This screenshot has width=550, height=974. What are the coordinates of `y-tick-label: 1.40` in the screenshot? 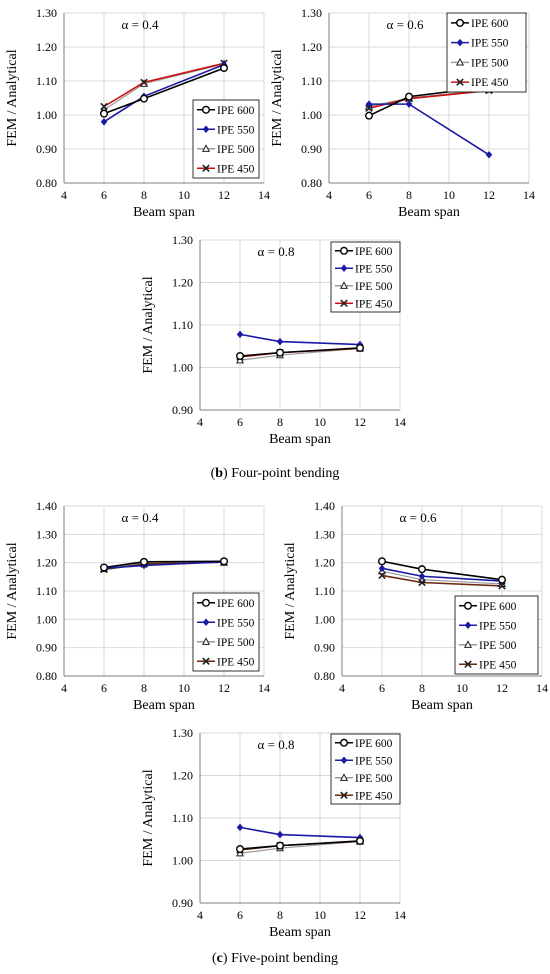 It's located at (46, 506).